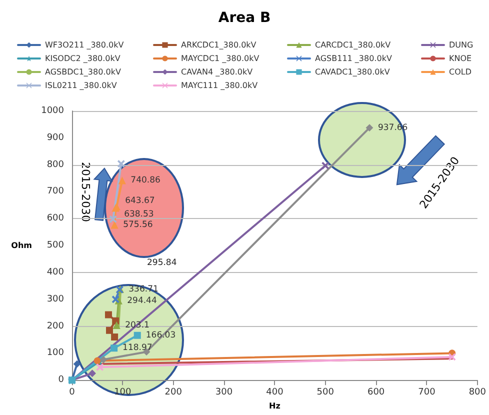 The width and height of the screenshot is (489, 415). I want to click on x-tick-label: 200, so click(173, 393).